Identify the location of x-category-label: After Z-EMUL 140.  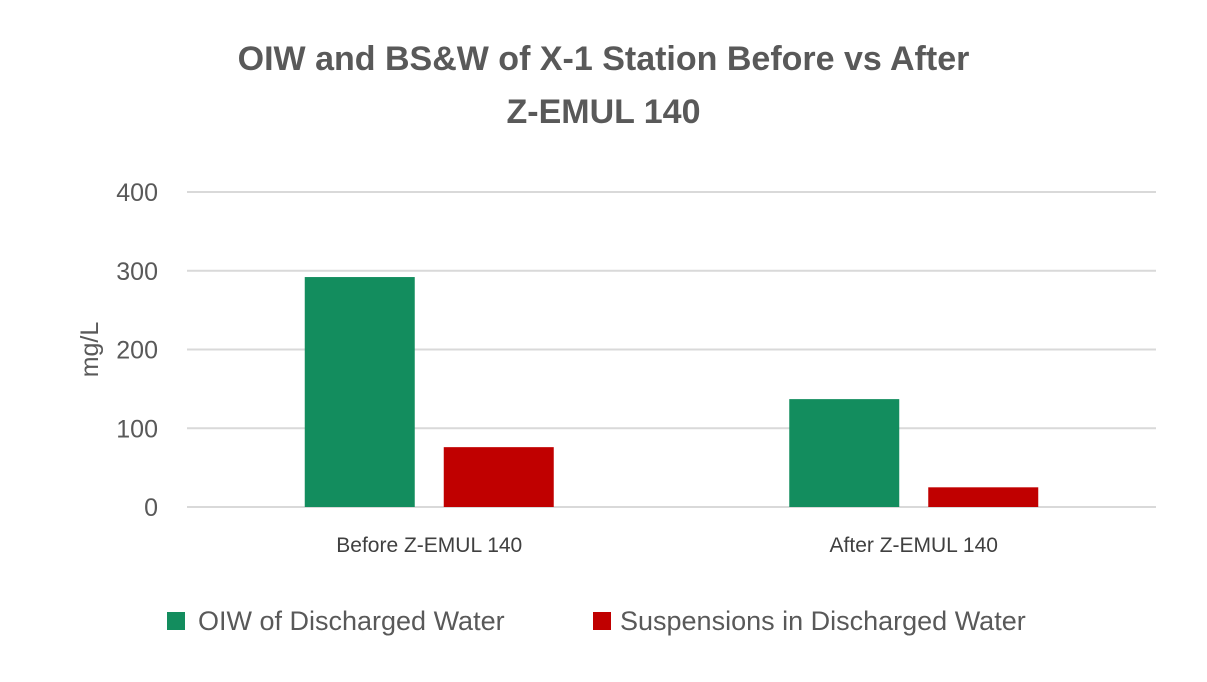
(914, 545).